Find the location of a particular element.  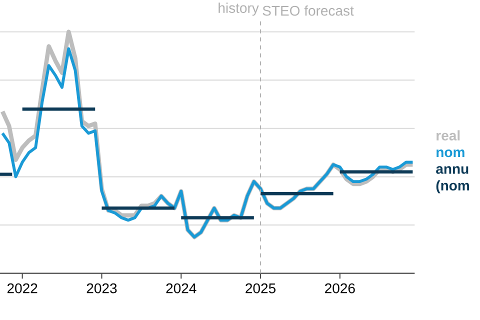

x-tick-label: 2023 is located at coordinates (101, 288).